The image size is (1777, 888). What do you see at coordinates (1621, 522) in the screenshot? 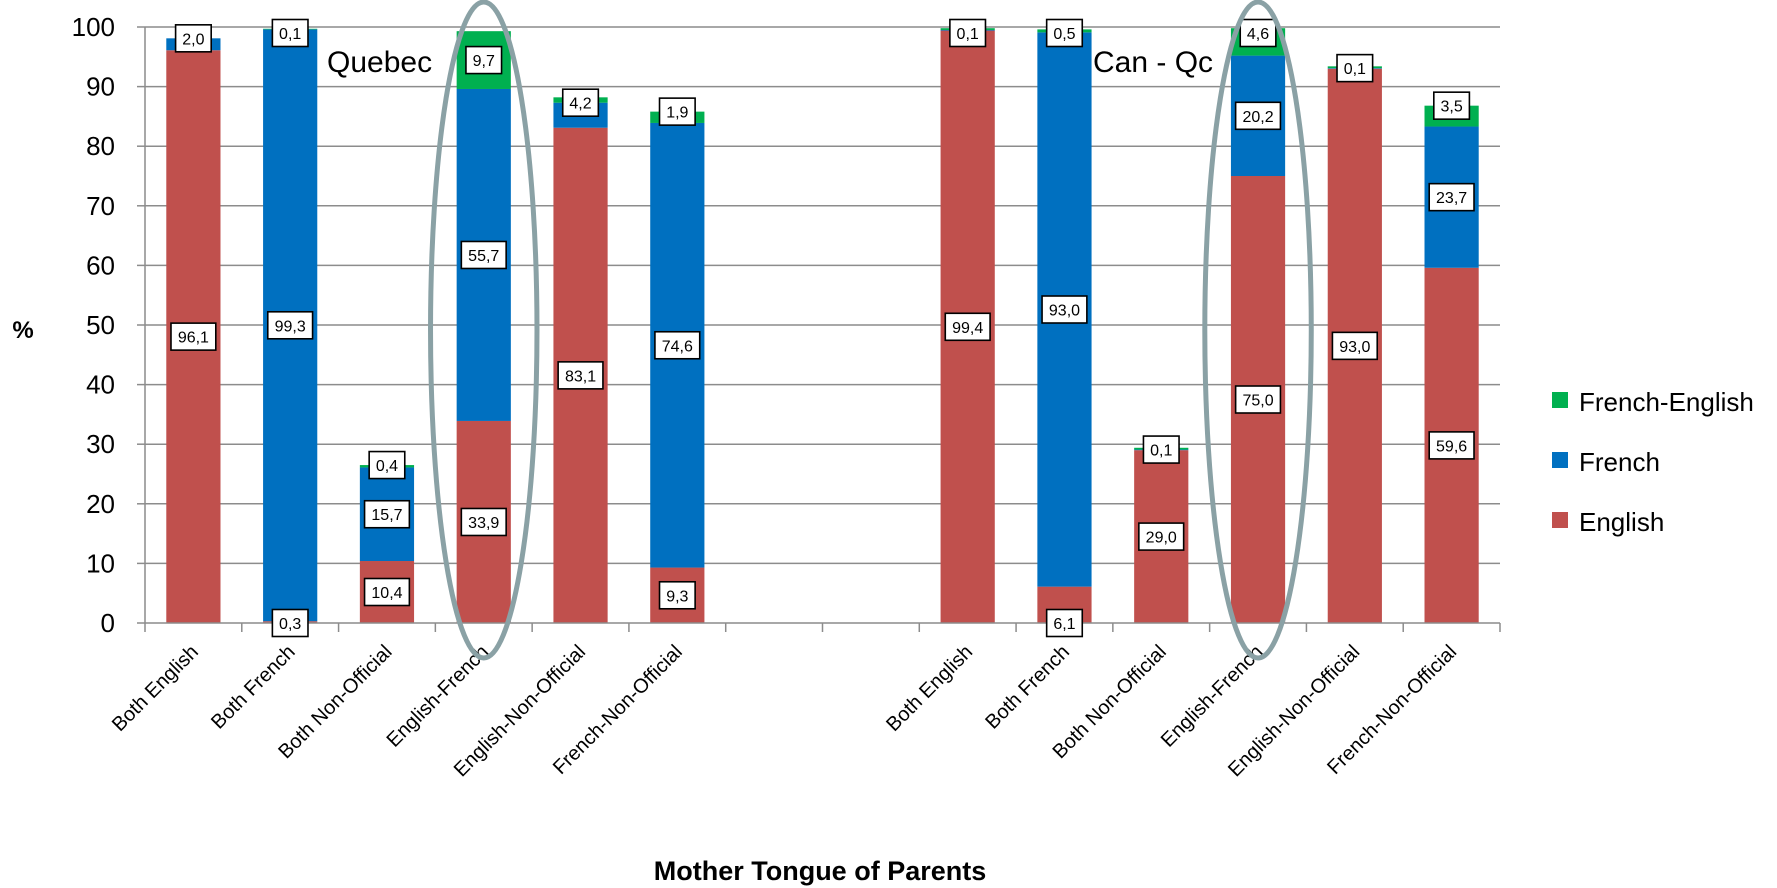
I see `legend-label-english: English` at bounding box center [1621, 522].